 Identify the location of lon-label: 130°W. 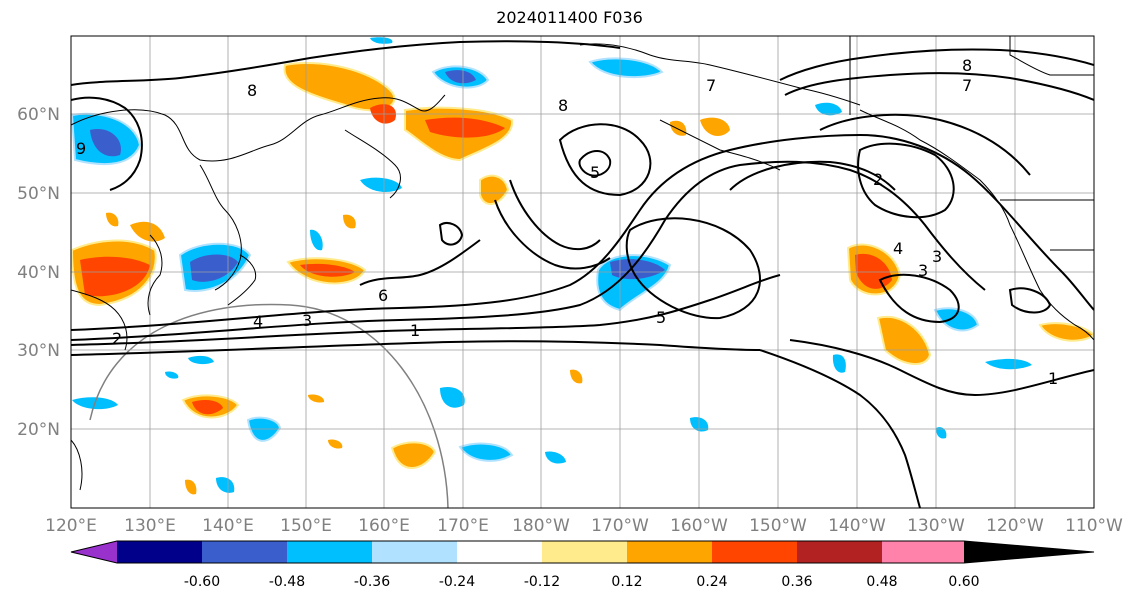
(936, 526).